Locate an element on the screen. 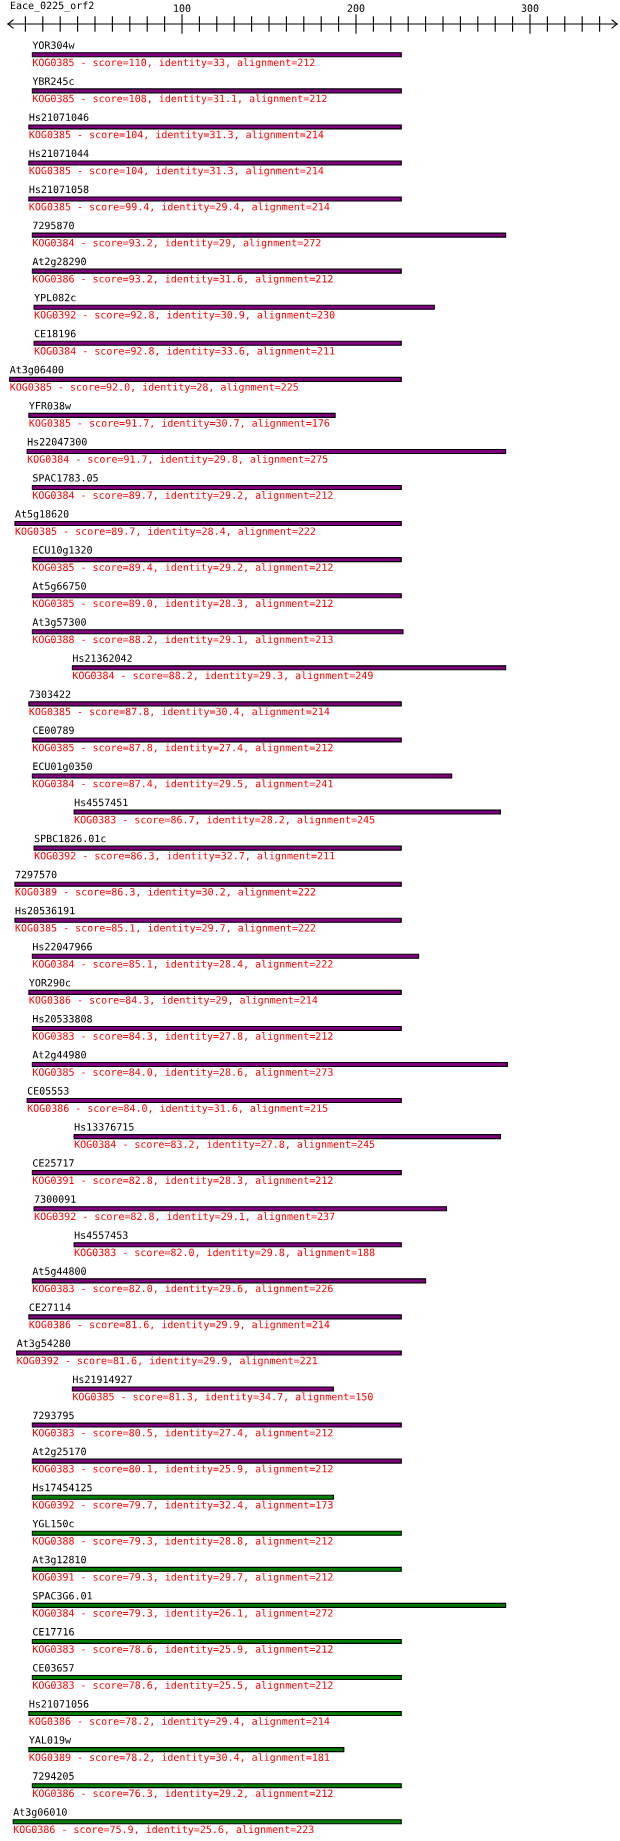 This screenshot has width=620, height=1841. y-tick-label: 7300091 is located at coordinates (55, 1199).